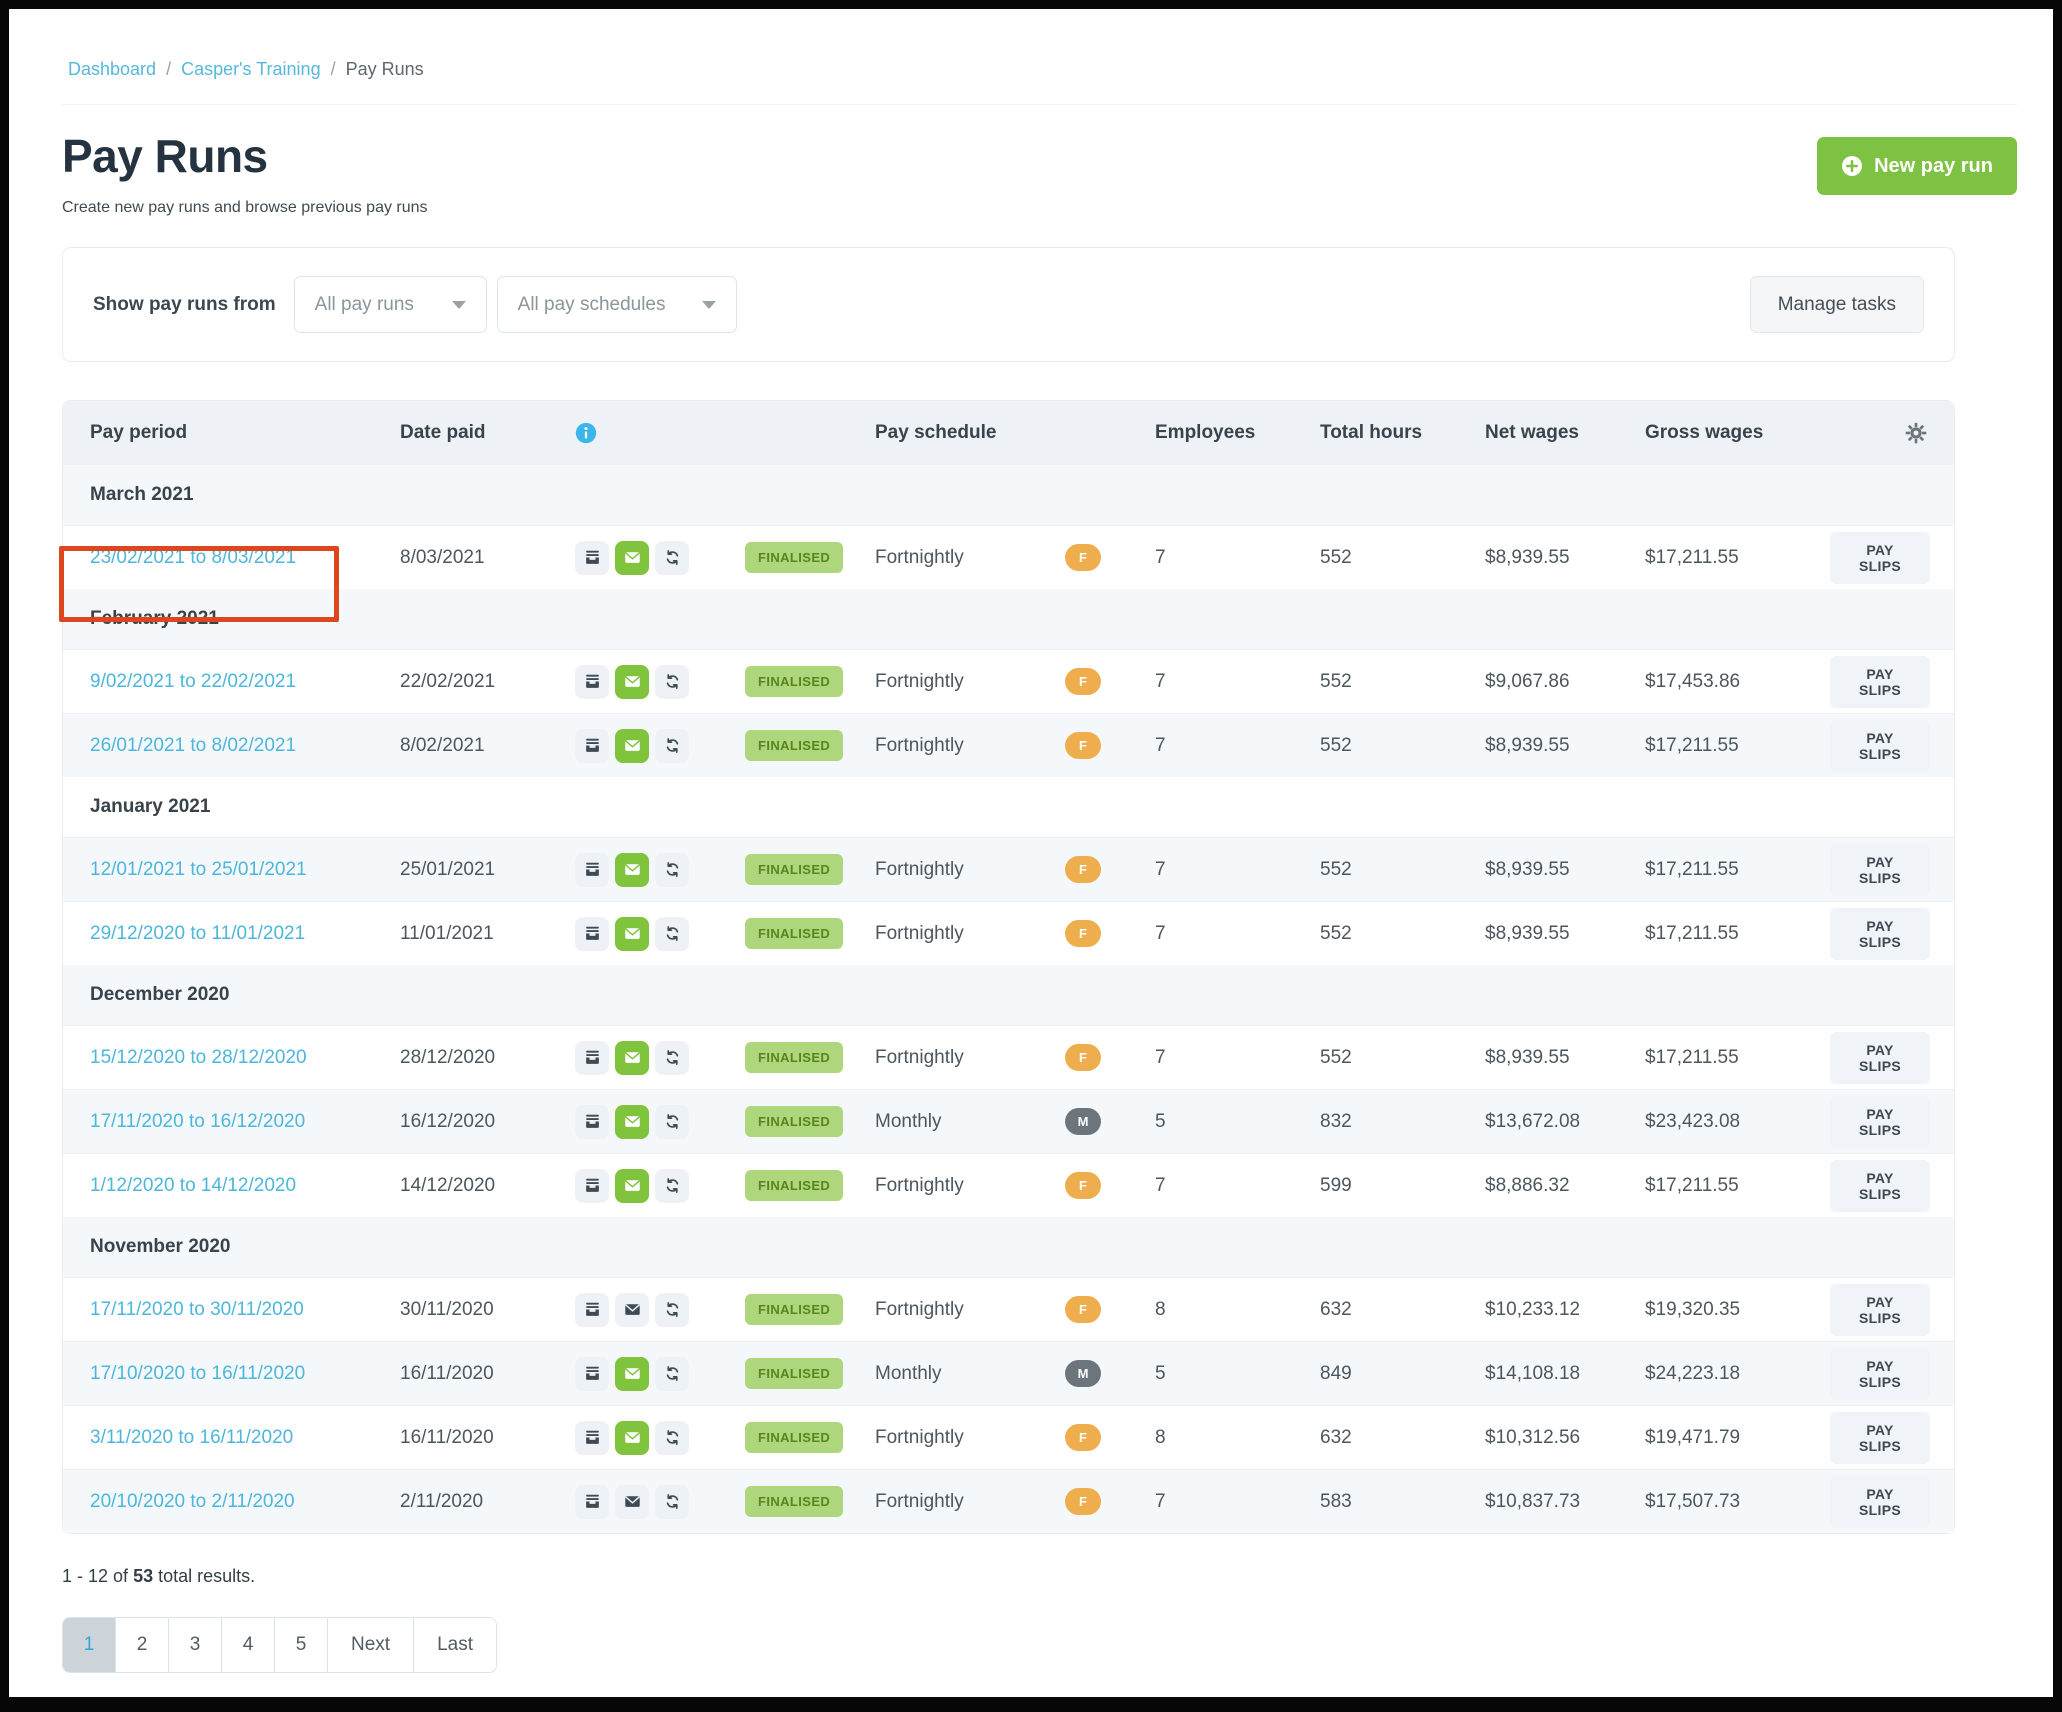 This screenshot has width=2062, height=1712. What do you see at coordinates (1836, 304) in the screenshot?
I see `manage-tasks-button: Manage tasks` at bounding box center [1836, 304].